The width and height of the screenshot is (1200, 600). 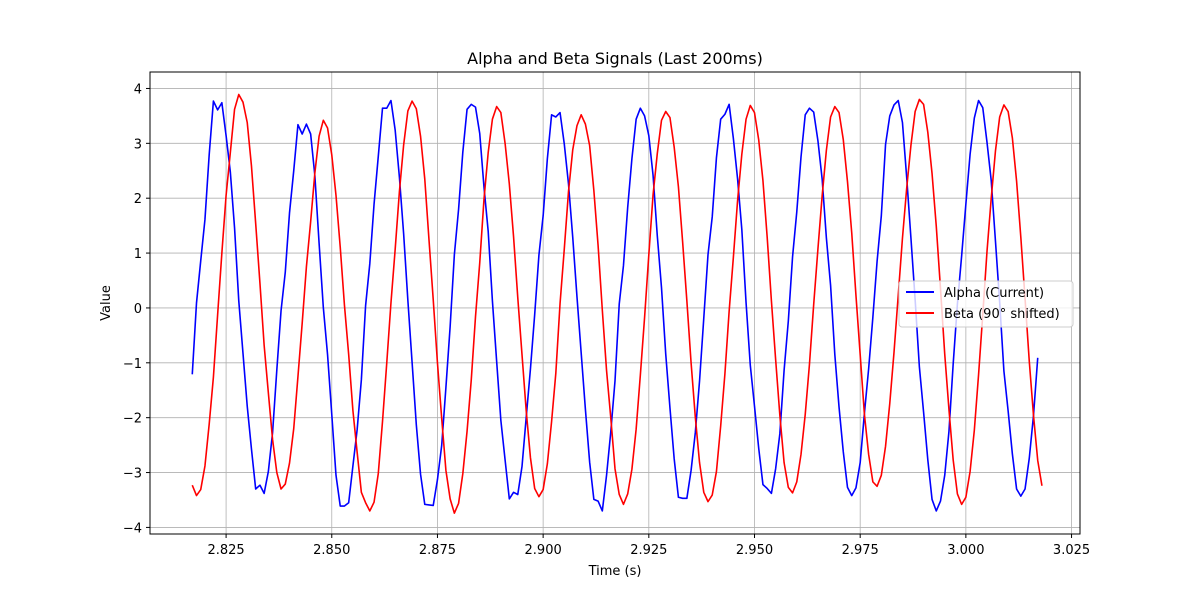 What do you see at coordinates (132, 474) in the screenshot?
I see `y-tick-label: −3` at bounding box center [132, 474].